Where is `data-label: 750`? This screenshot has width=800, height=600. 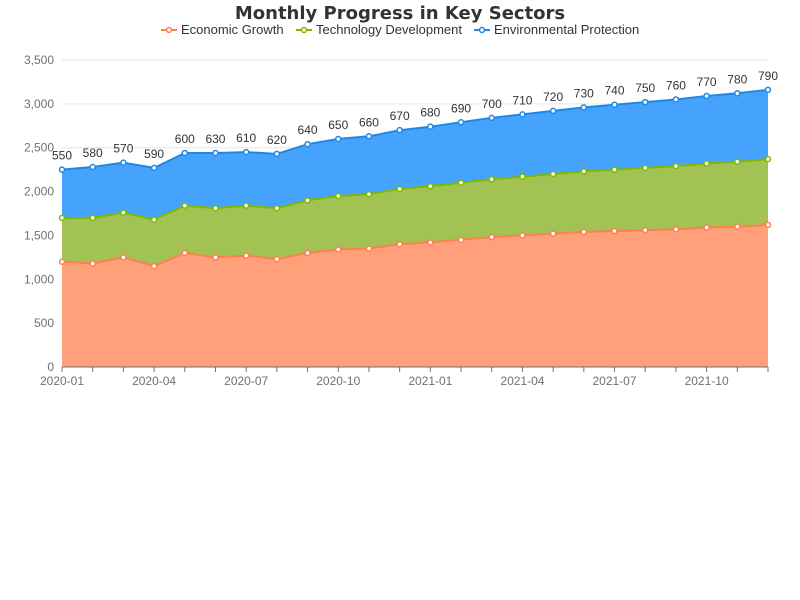 data-label: 750 is located at coordinates (645, 88).